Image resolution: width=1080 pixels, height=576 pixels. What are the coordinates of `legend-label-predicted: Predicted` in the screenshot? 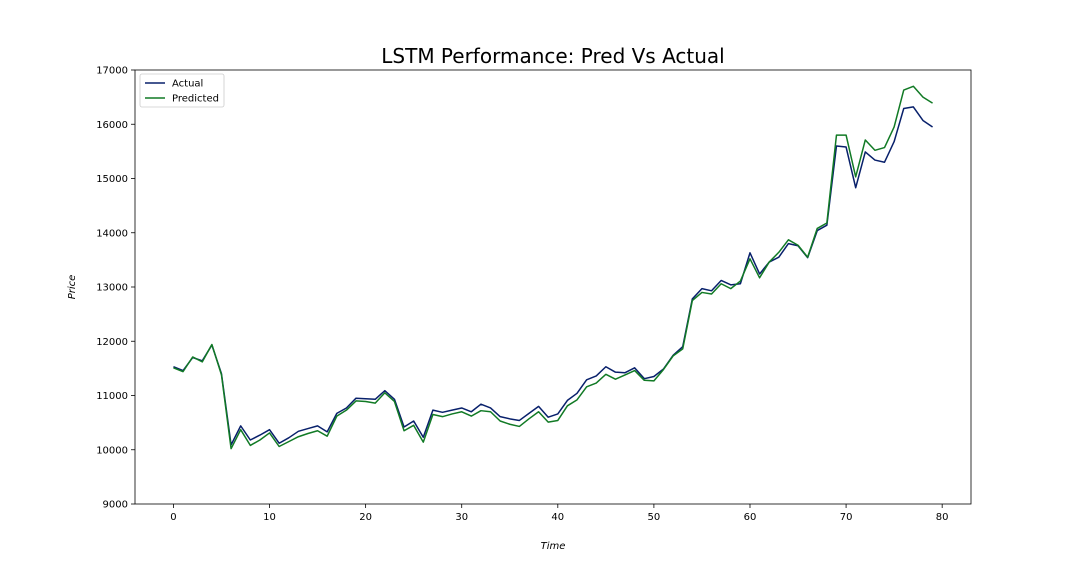 It's located at (195, 99).